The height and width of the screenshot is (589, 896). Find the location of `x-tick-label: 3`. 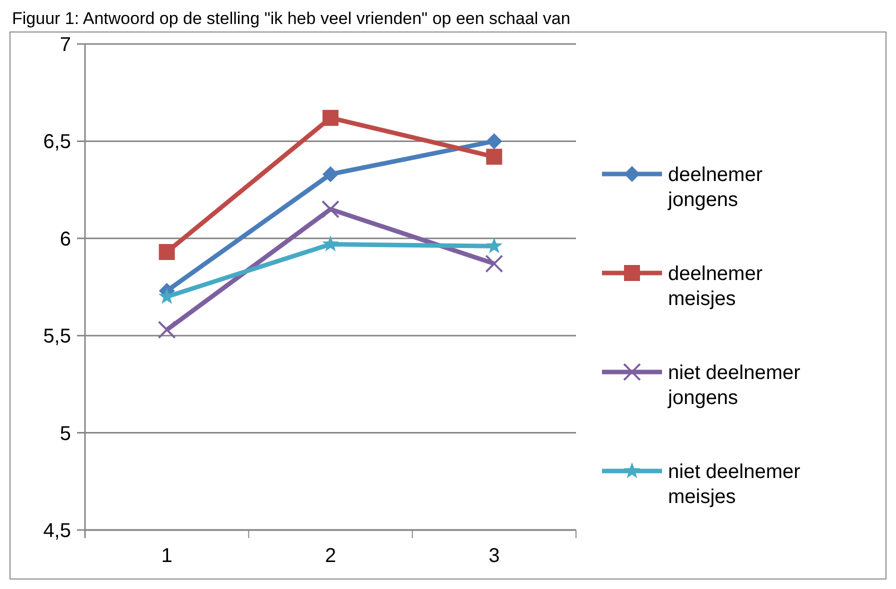

x-tick-label: 3 is located at coordinates (494, 556).